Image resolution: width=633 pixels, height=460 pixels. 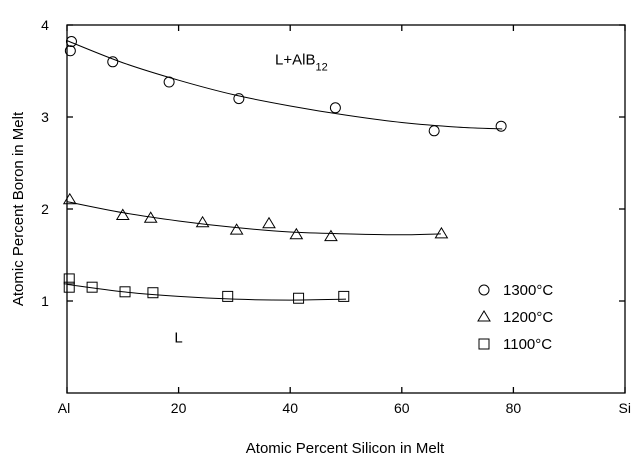 What do you see at coordinates (527, 344) in the screenshot?
I see `legend-label: 1100°C` at bounding box center [527, 344].